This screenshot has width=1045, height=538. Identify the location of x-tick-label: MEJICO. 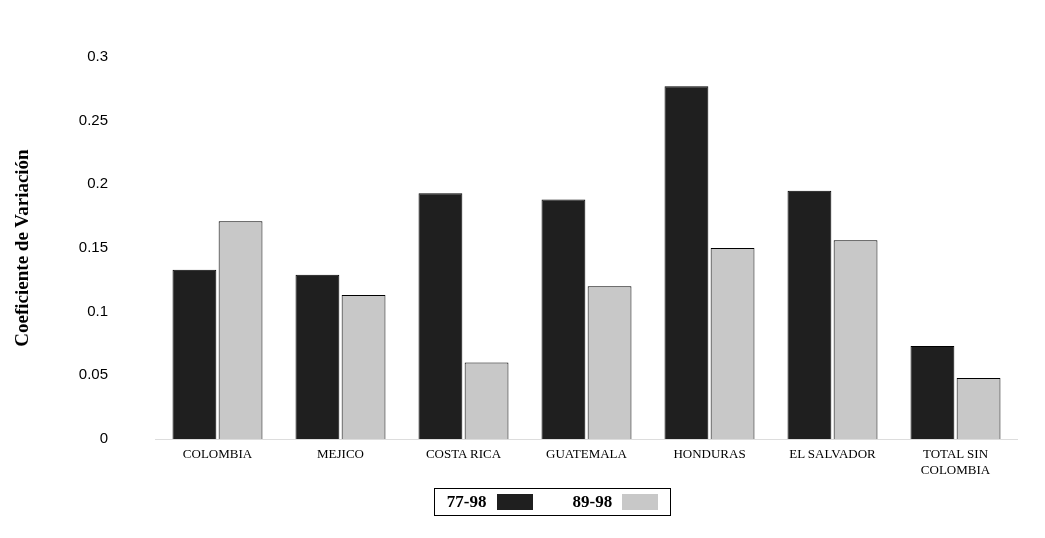
(340, 454).